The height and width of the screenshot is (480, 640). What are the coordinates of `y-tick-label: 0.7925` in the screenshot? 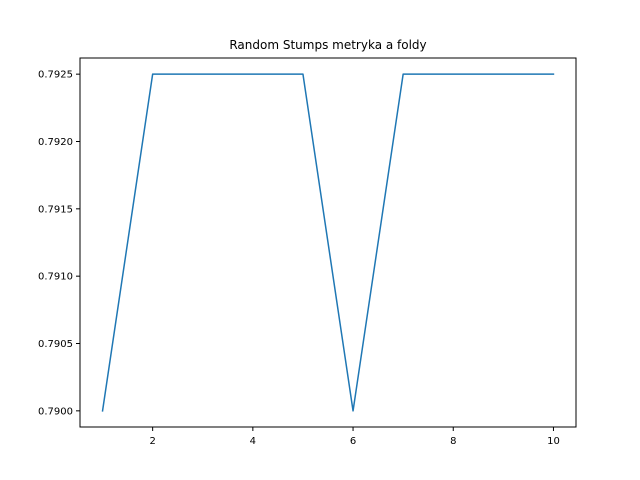 It's located at (55, 75).